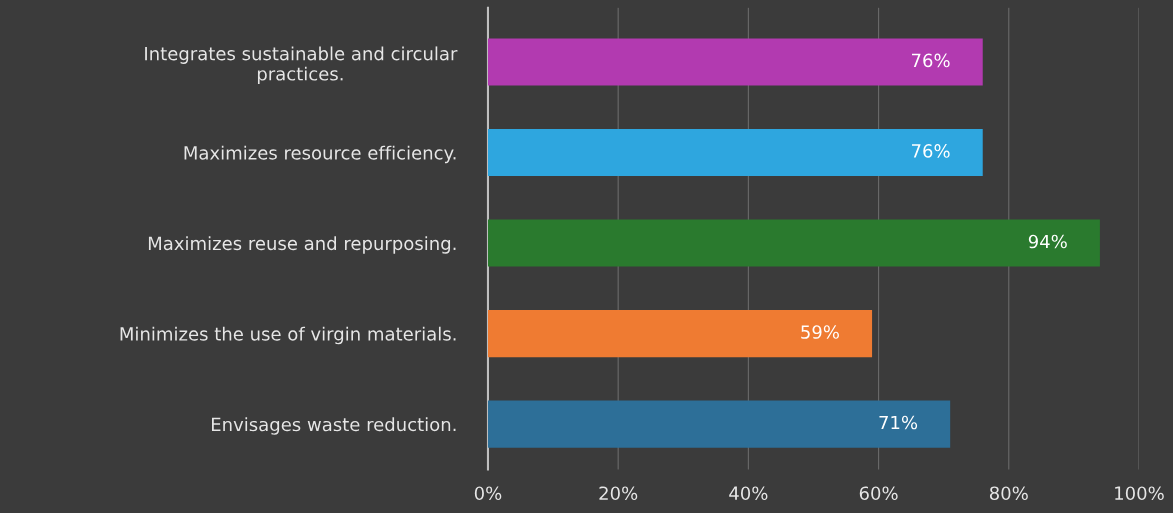  What do you see at coordinates (748, 493) in the screenshot?
I see `x-tick-label: 40%` at bounding box center [748, 493].